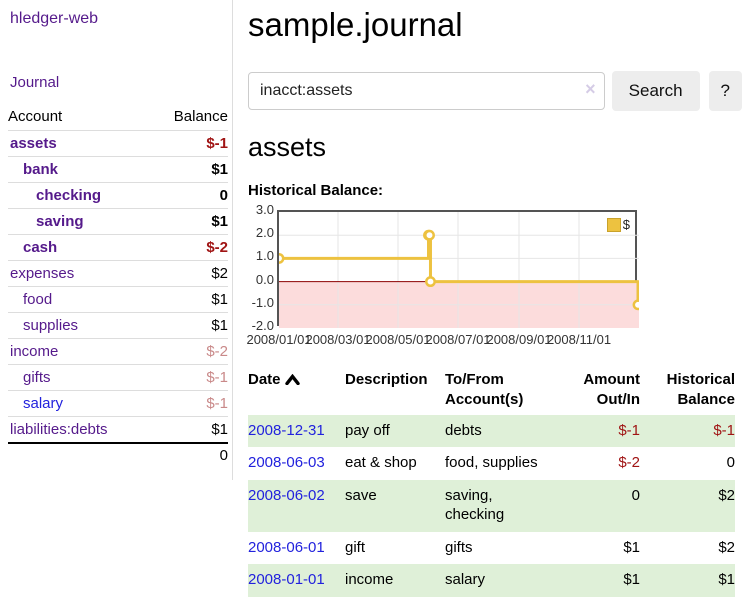 The width and height of the screenshot is (742, 597). What do you see at coordinates (355, 24) in the screenshot?
I see `page-title: sample.journal` at bounding box center [355, 24].